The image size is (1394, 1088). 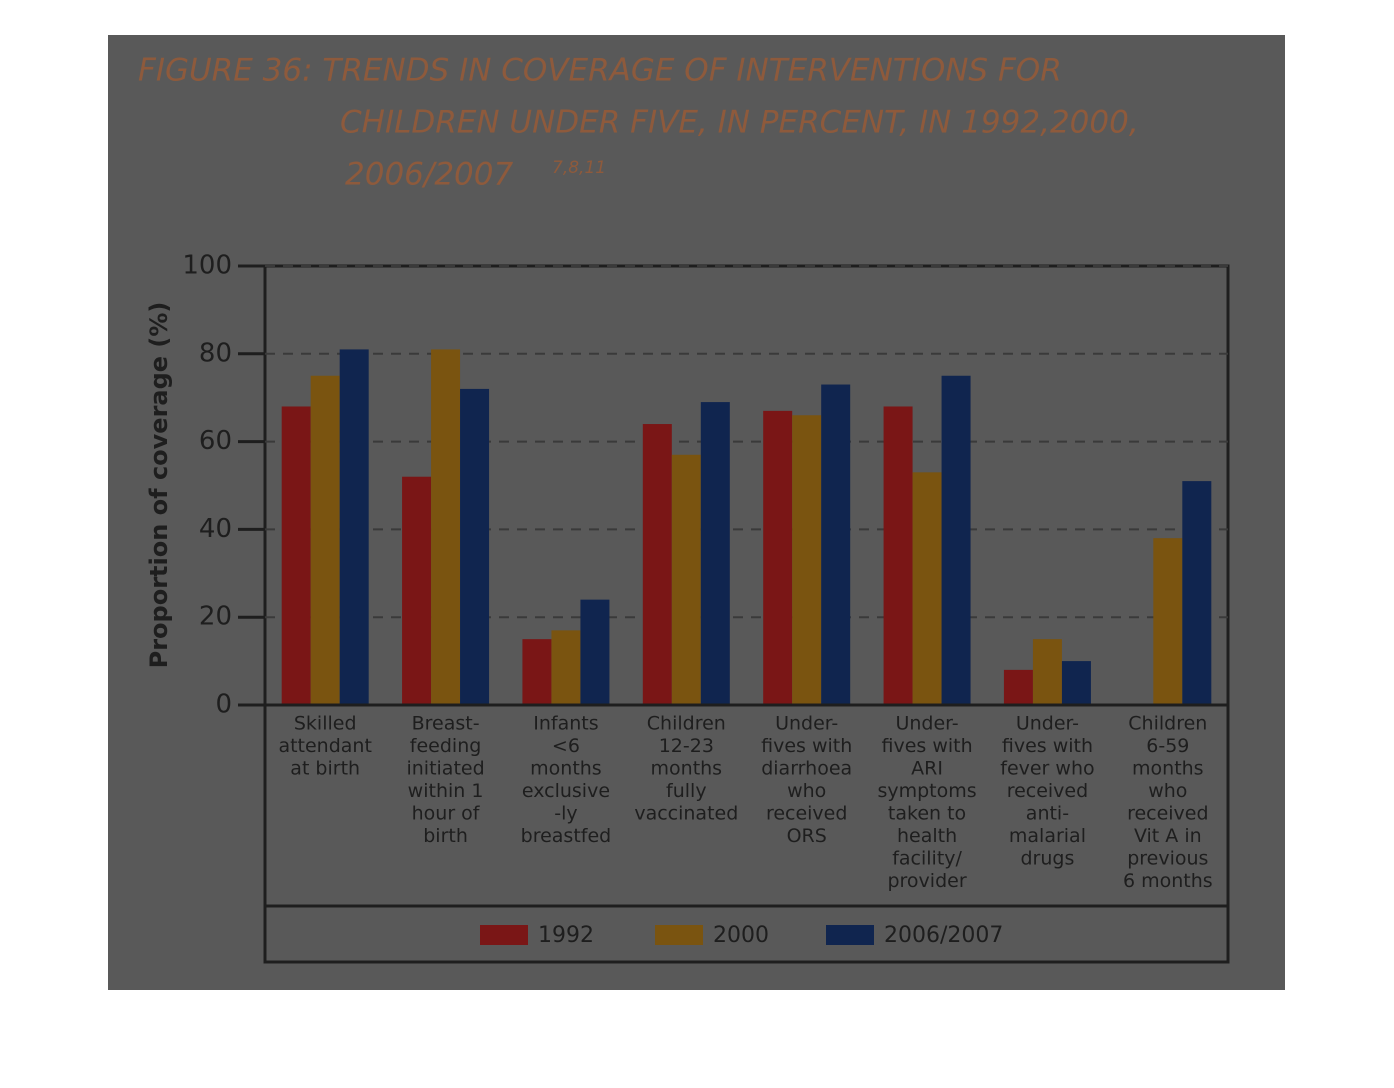 What do you see at coordinates (1167, 859) in the screenshot?
I see `x-tick-label: previous` at bounding box center [1167, 859].